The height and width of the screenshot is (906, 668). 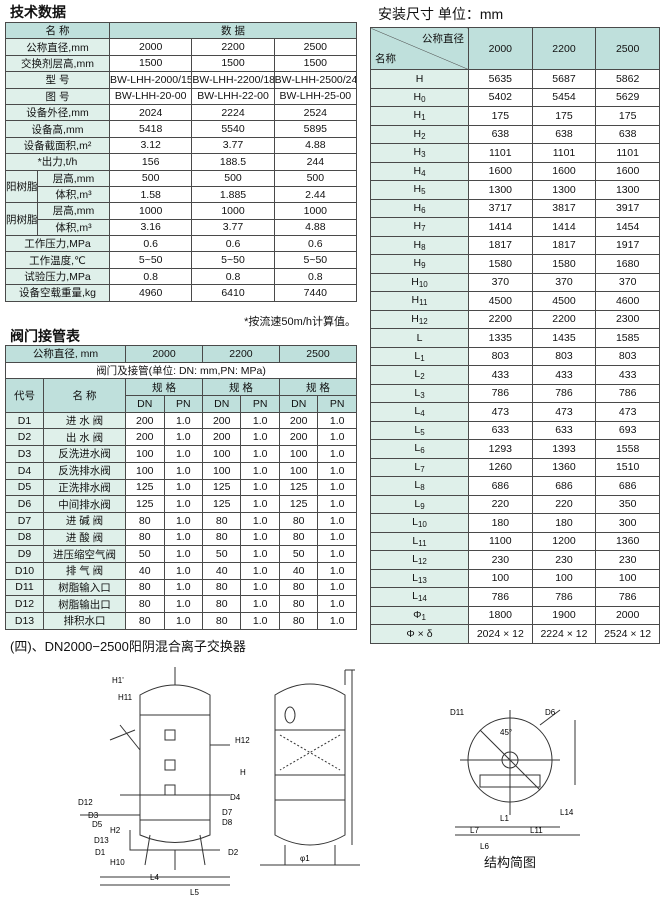 What do you see at coordinates (423, 192) in the screenshot?
I see `subscript: 5` at bounding box center [423, 192].